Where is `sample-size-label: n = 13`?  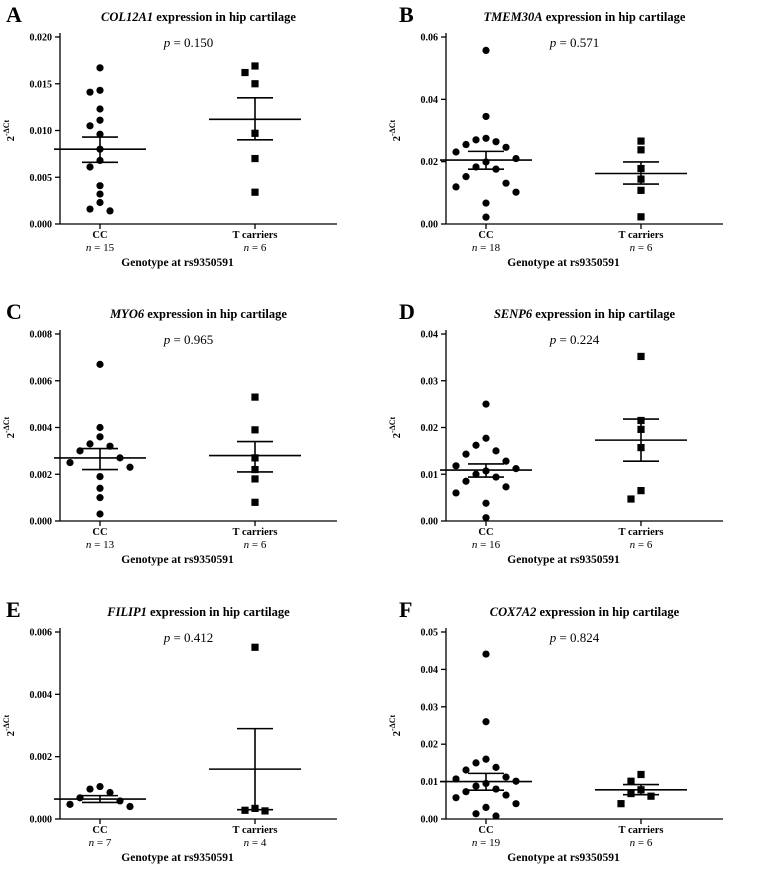 sample-size-label: n = 13 is located at coordinates (100, 545).